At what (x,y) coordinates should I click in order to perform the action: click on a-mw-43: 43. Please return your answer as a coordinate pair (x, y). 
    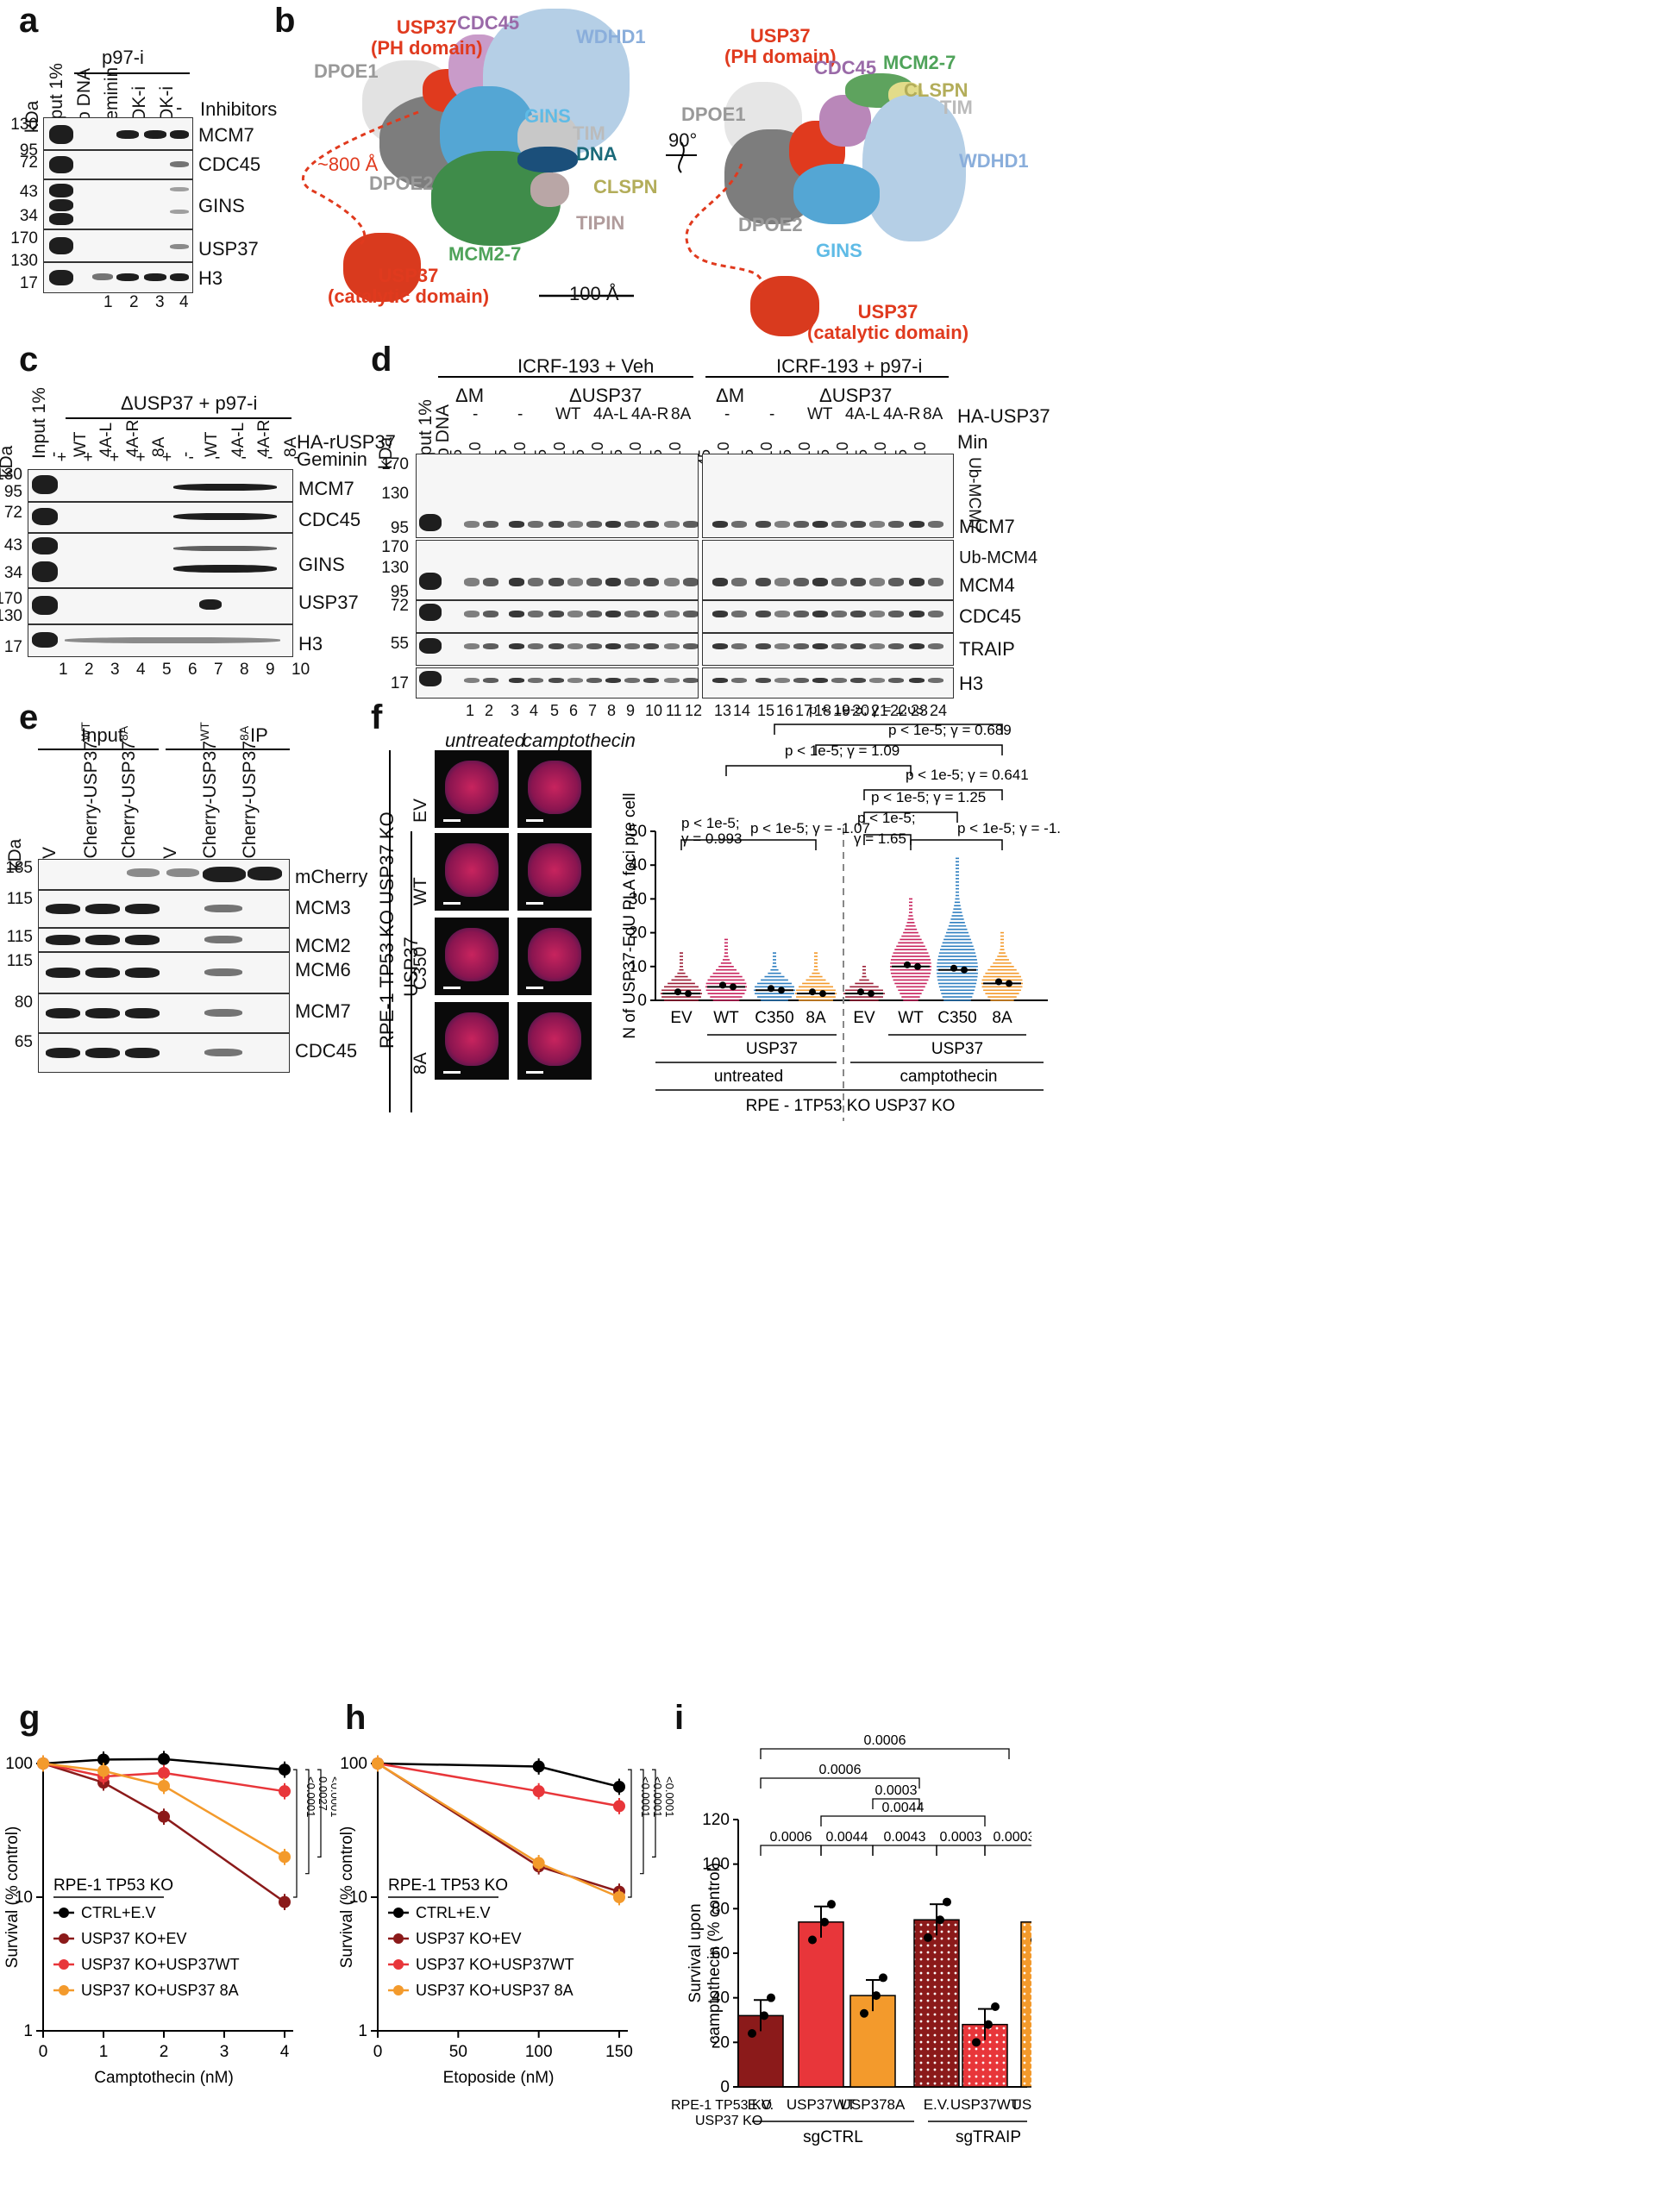
    Looking at the image, I should click on (28, 192).